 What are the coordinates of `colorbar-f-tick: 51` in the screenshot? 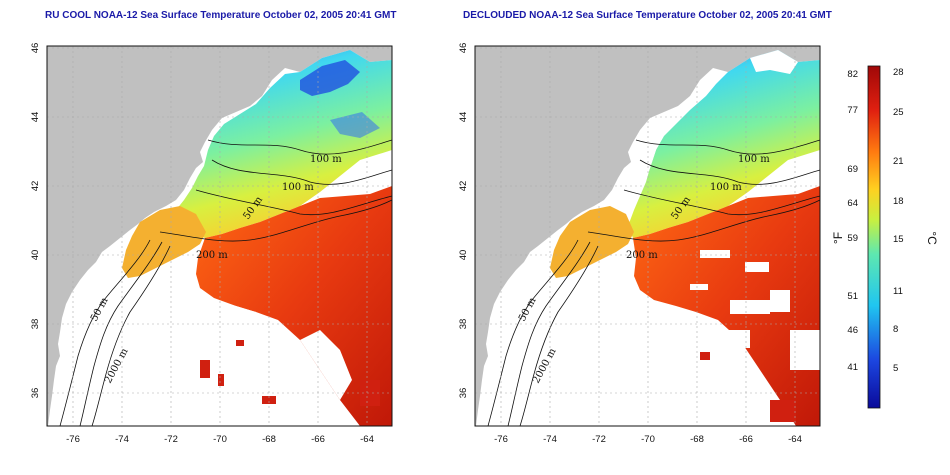 It's located at (852, 296).